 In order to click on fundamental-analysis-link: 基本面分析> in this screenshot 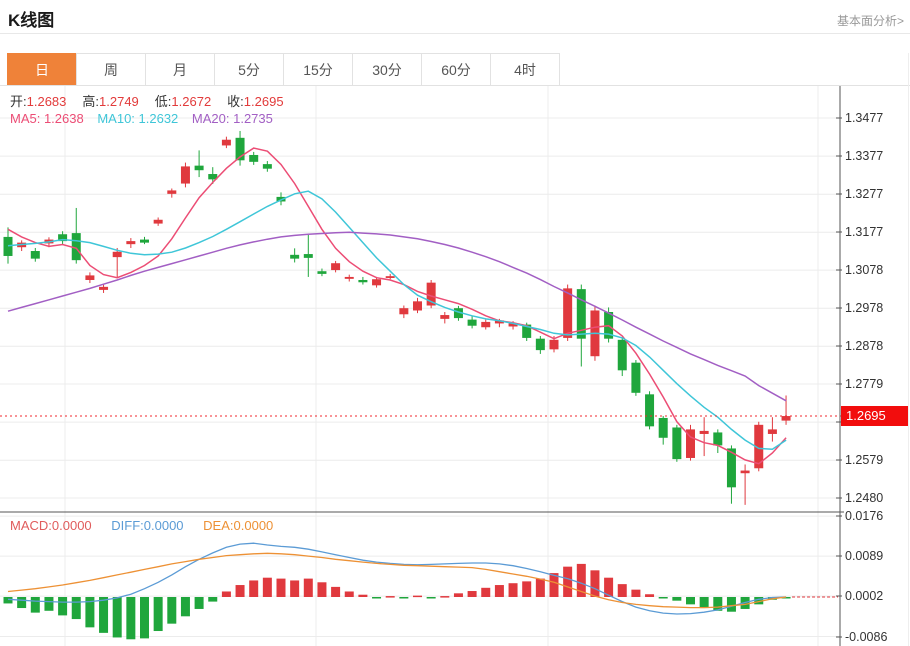, I will do `click(870, 21)`.